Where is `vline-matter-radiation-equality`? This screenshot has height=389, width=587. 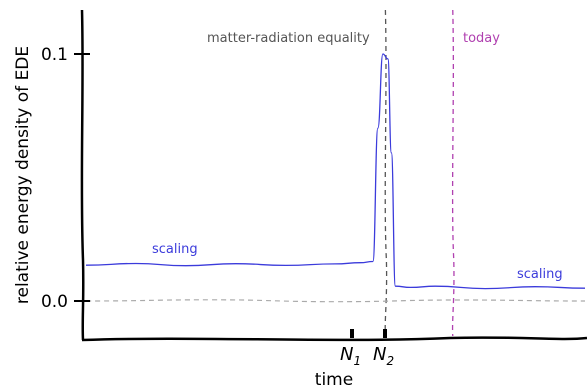 vline-matter-radiation-equality is located at coordinates (386, 173).